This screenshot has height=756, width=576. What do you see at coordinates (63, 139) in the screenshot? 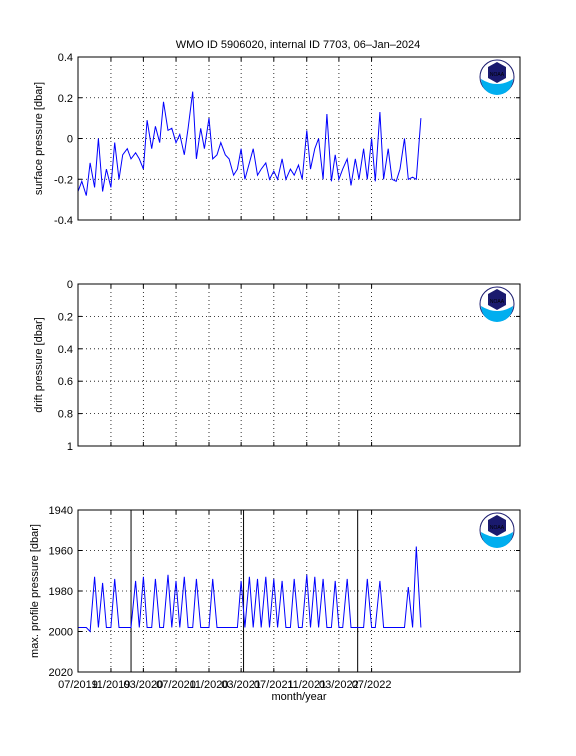
I see `y-tick-labels: -0.4 -0.2 0 0.2 0.4` at bounding box center [63, 139].